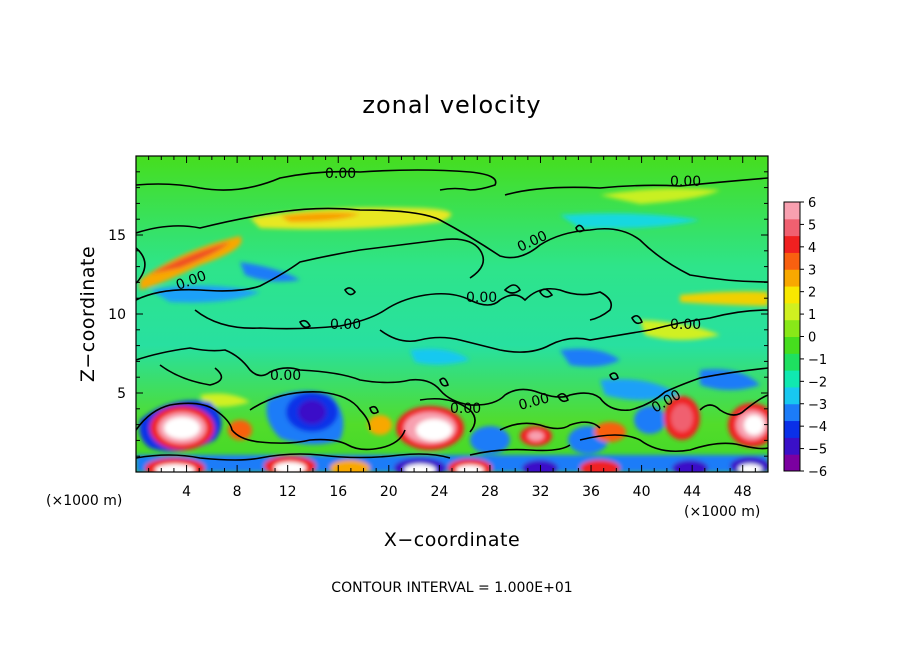  I want to click on x-unit-right: (×1000 m), so click(722, 512).